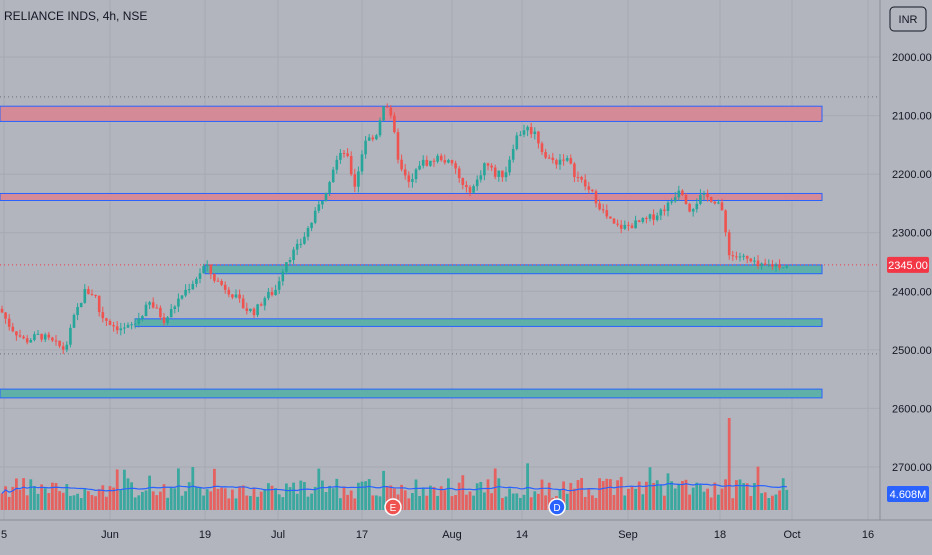 The height and width of the screenshot is (555, 932). I want to click on time-tick-label: 17, so click(362, 535).